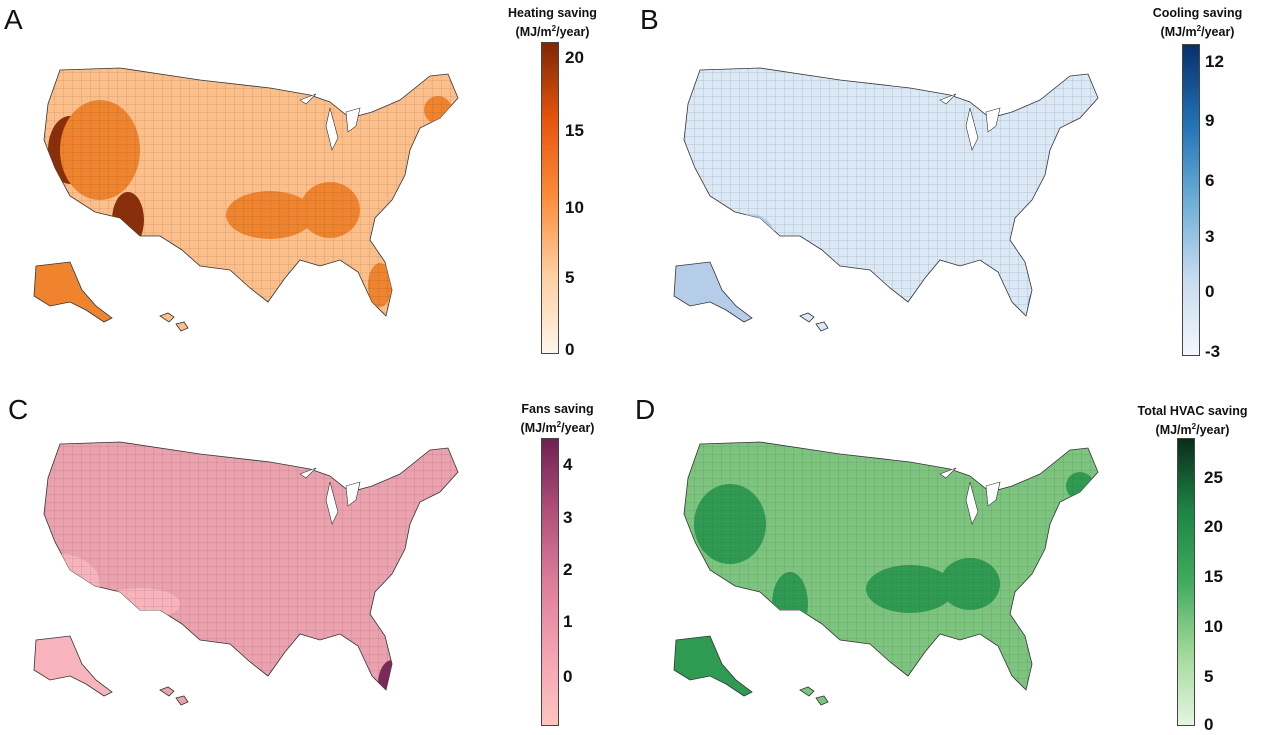 The image size is (1270, 735). I want to click on panel-letter: B, so click(649, 19).